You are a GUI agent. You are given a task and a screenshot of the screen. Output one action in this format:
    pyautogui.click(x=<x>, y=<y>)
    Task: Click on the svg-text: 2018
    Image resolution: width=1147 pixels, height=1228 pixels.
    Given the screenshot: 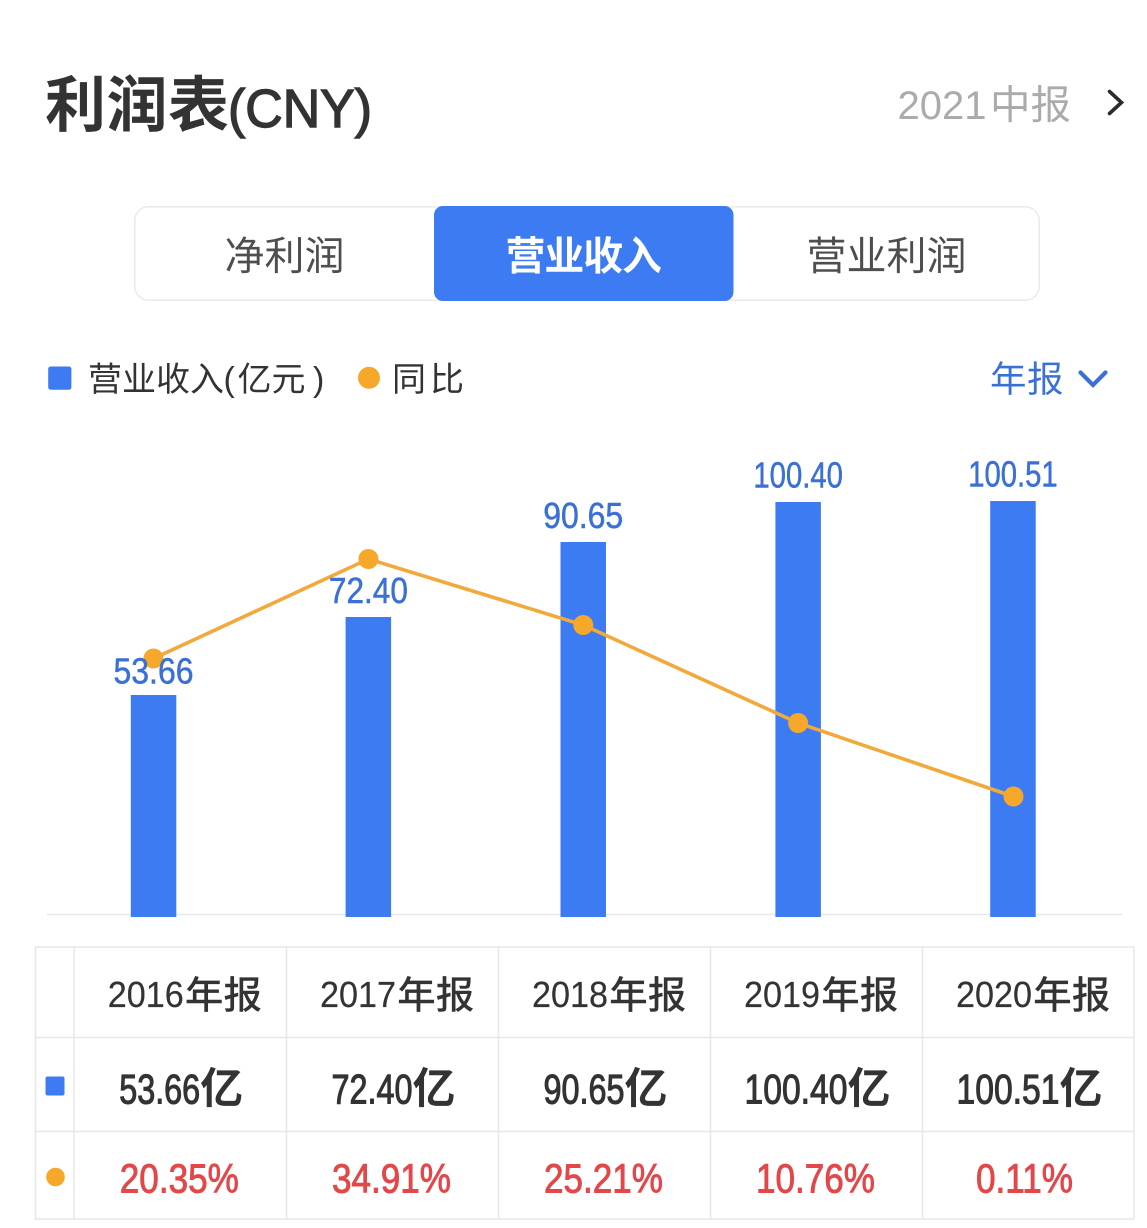 What is the action you would take?
    pyautogui.click(x=570, y=994)
    